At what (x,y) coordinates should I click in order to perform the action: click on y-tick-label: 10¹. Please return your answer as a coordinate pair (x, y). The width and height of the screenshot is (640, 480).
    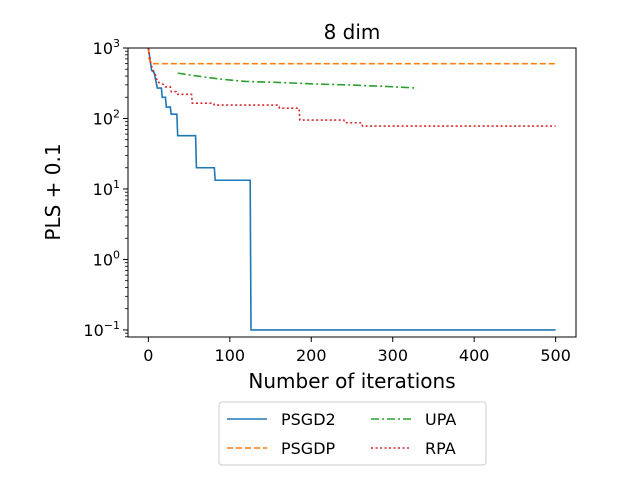
    Looking at the image, I should click on (106, 188).